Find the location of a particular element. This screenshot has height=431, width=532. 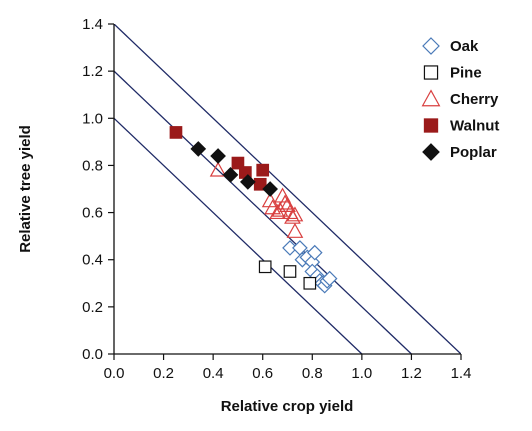

y-tick-label: 1.4 is located at coordinates (92, 24).